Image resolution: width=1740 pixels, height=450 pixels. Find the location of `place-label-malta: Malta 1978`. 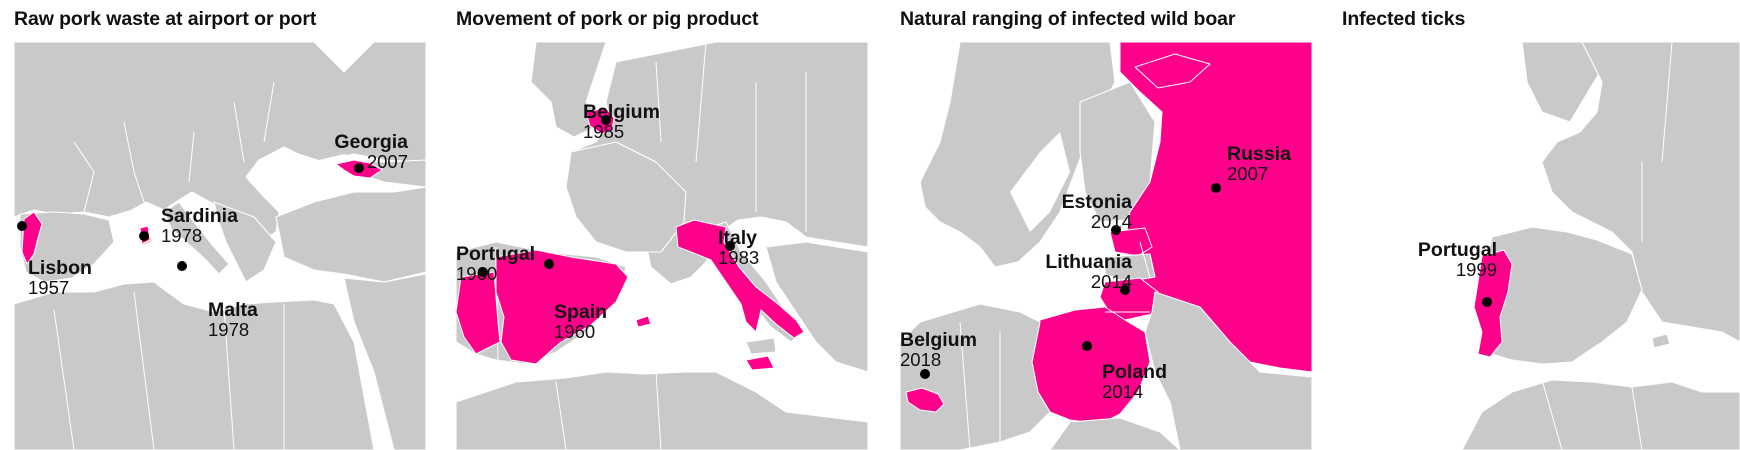

place-label-malta: Malta 1978 is located at coordinates (233, 320).